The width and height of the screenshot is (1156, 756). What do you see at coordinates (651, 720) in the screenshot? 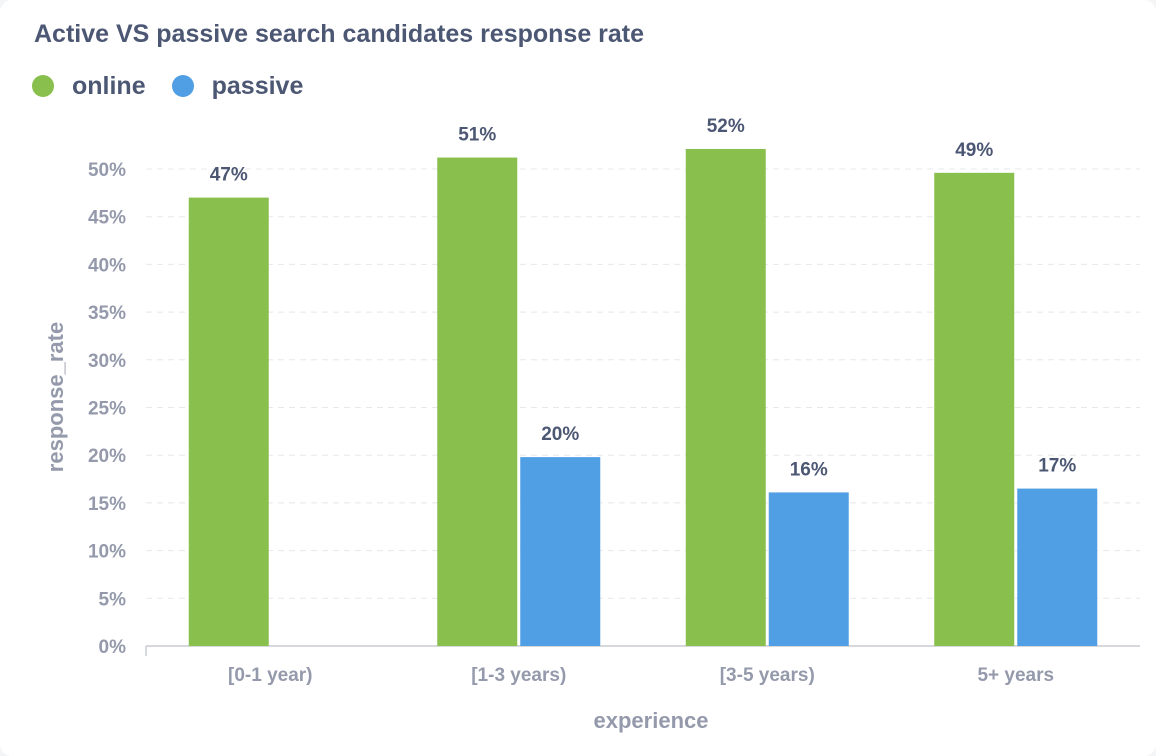
I see `x-axis-title: experience` at bounding box center [651, 720].